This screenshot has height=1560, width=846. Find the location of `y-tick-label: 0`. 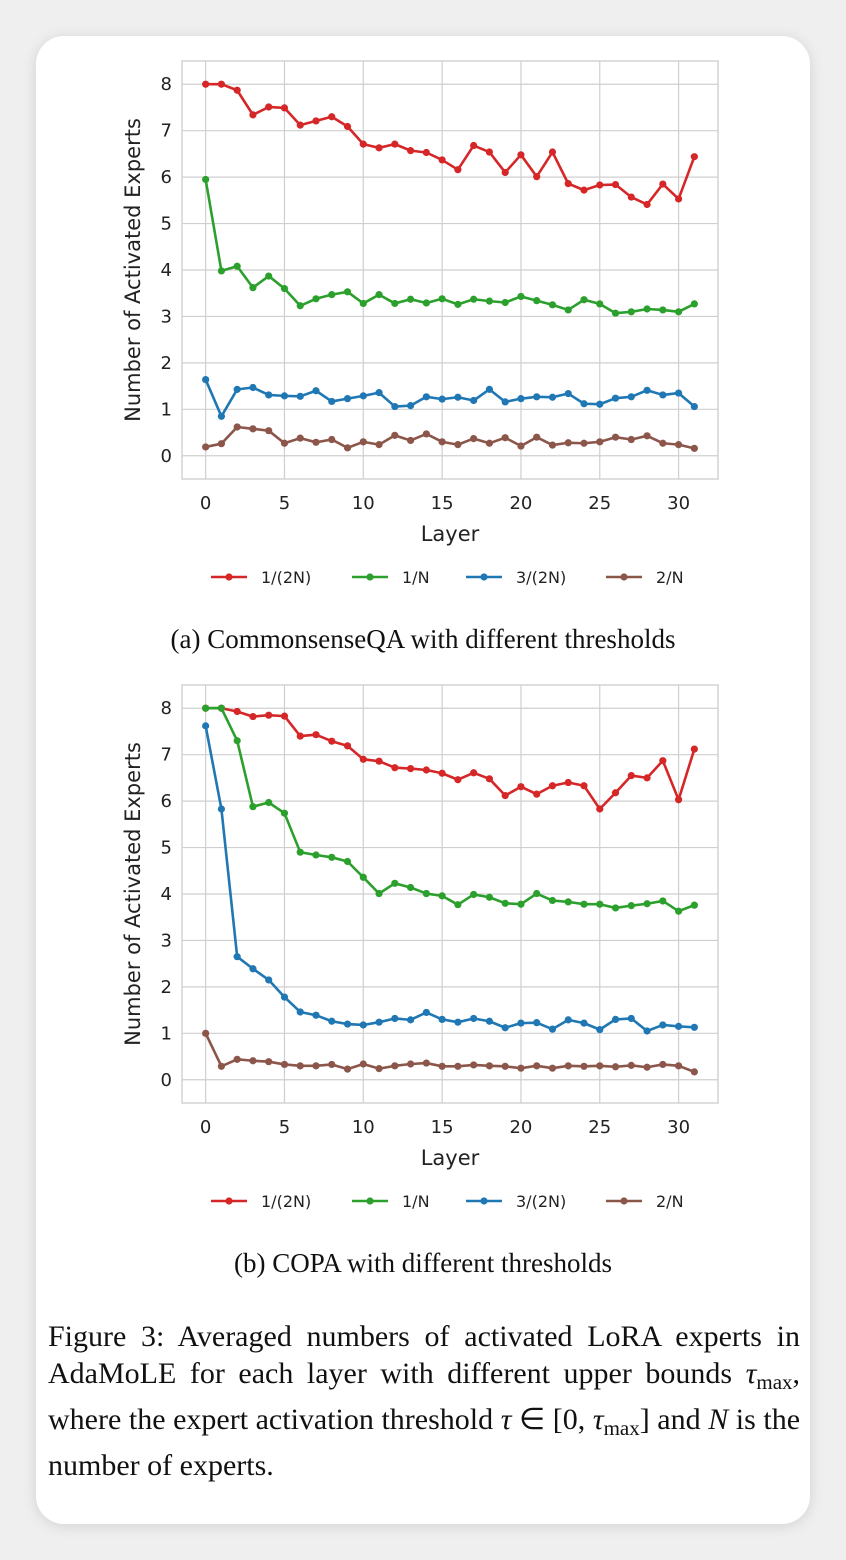

y-tick-label: 0 is located at coordinates (166, 1080).